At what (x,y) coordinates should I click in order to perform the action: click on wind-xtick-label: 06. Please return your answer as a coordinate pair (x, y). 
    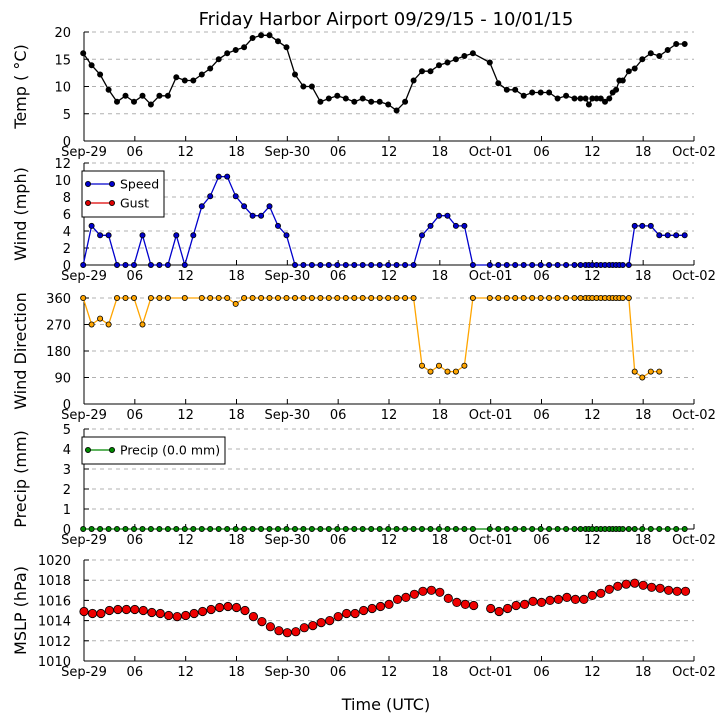
    Looking at the image, I should click on (338, 276).